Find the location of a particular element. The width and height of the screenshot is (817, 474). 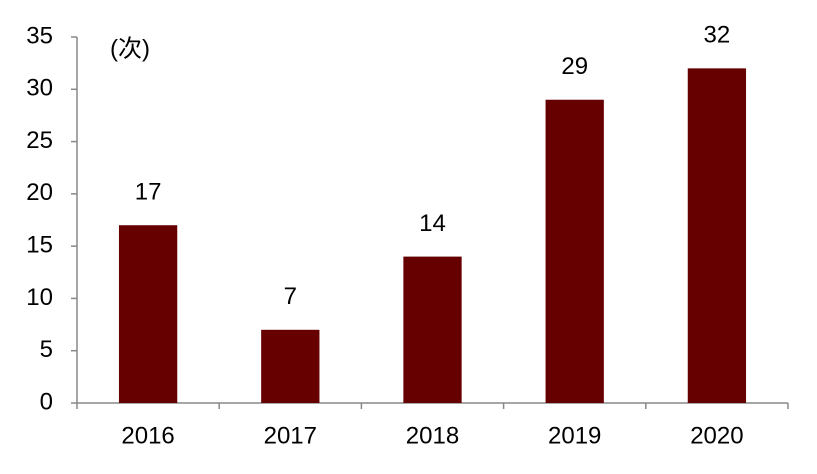

y-tick-label: 25 is located at coordinates (39, 140).